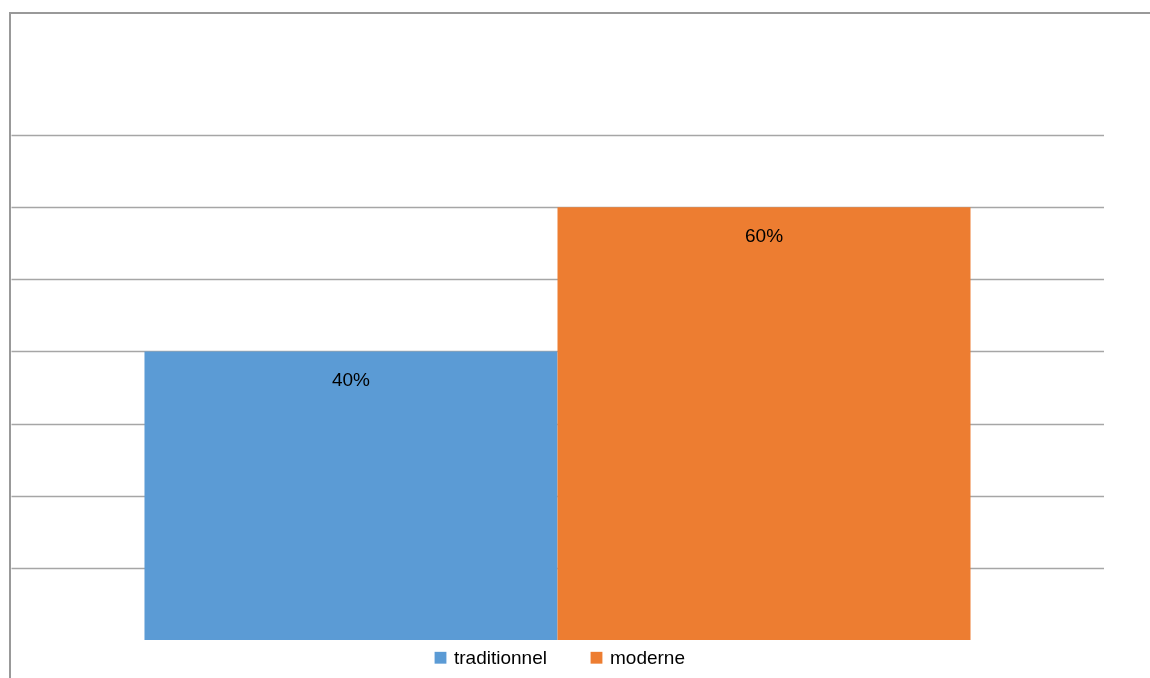 The height and width of the screenshot is (678, 1150). I want to click on data-label: 40%, so click(351, 380).